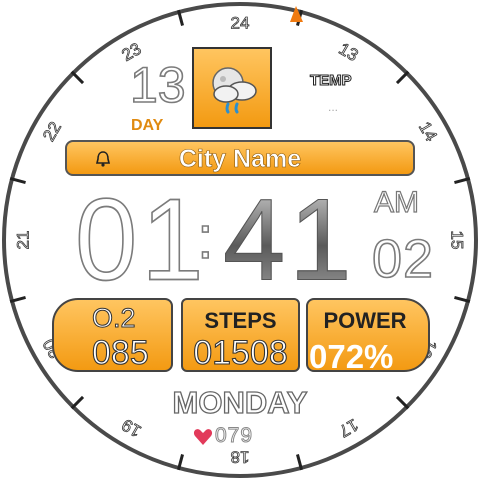 This screenshot has width=480, height=480. What do you see at coordinates (296, 14) in the screenshot?
I see `top-marker` at bounding box center [296, 14].